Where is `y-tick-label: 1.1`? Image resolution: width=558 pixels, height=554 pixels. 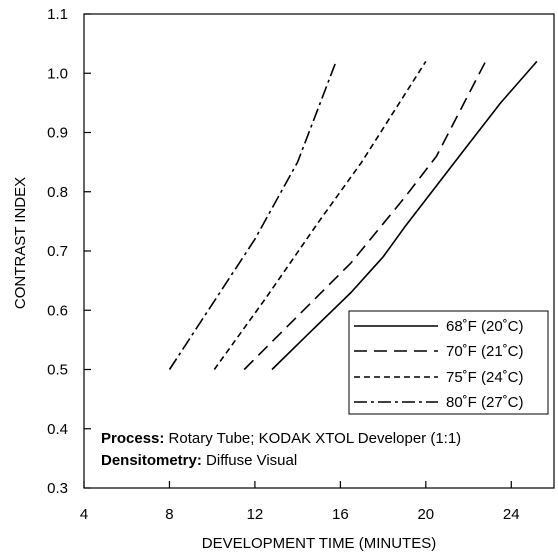
y-tick-label: 1.1 is located at coordinates (57, 14).